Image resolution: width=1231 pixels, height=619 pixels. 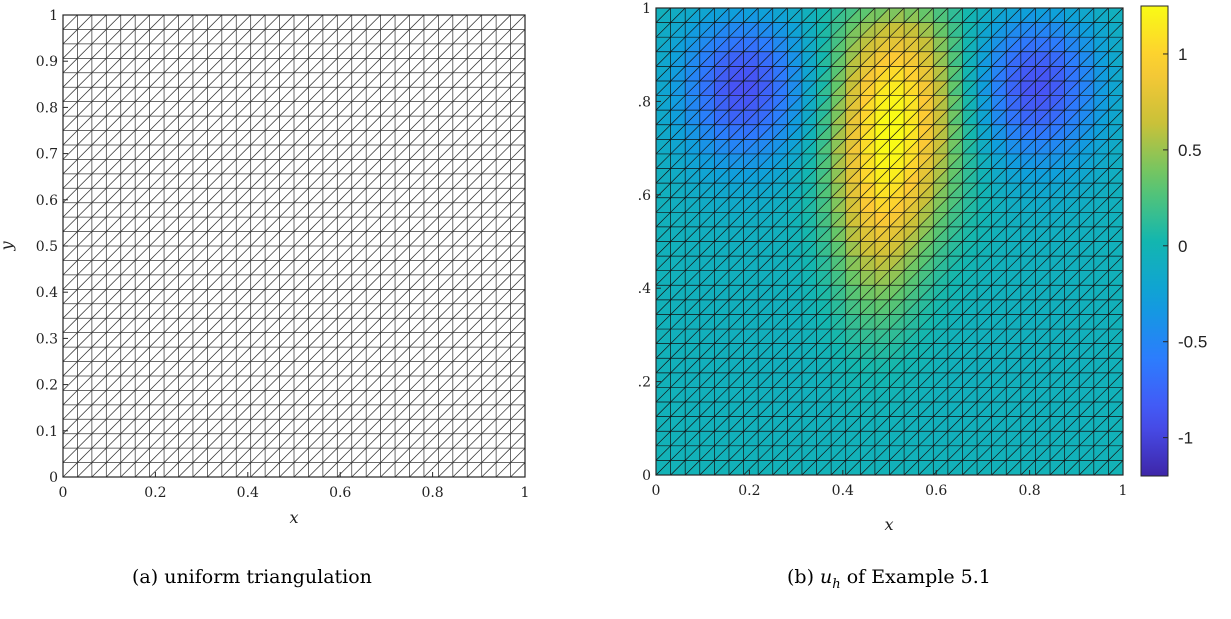 I want to click on y-tick-label: 0.4, so click(x=47, y=293).